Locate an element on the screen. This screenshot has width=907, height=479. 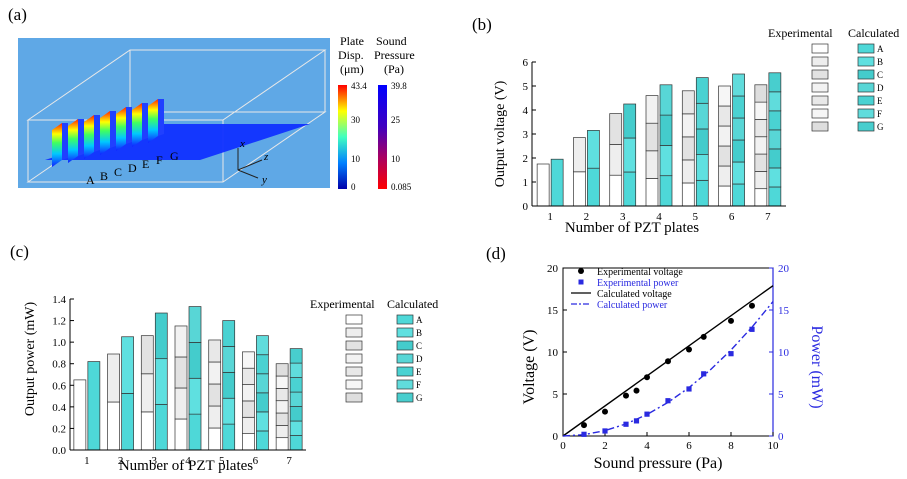
series-line is located at coordinates (668, 361).